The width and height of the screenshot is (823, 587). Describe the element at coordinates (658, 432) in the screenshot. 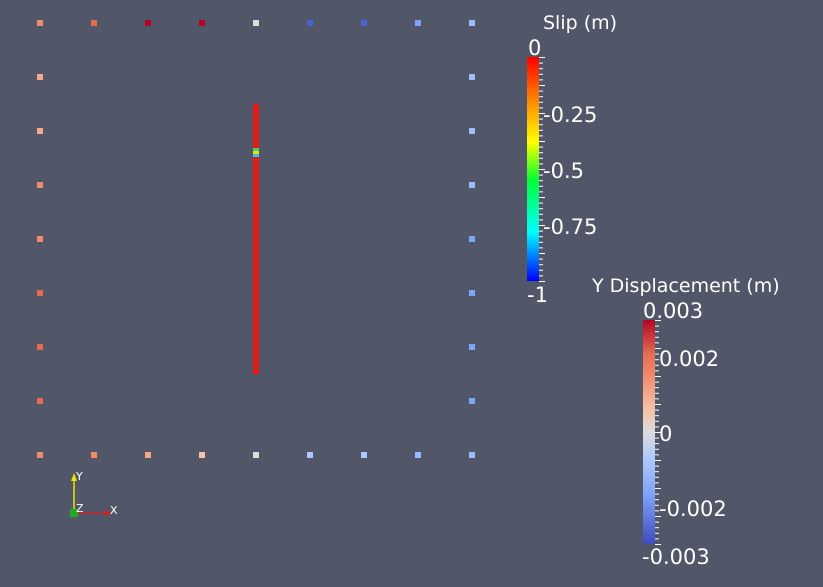

I see `ydisp-tickmarks` at that location.